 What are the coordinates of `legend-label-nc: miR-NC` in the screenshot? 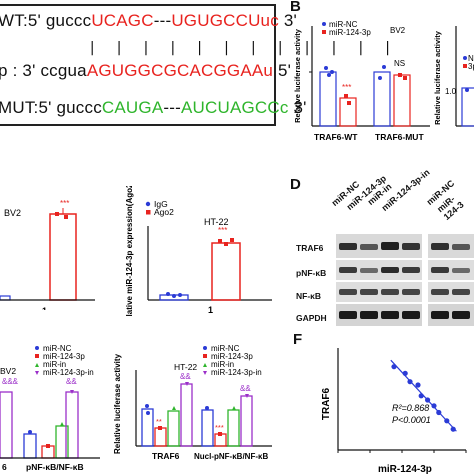 It's located at (343, 24).